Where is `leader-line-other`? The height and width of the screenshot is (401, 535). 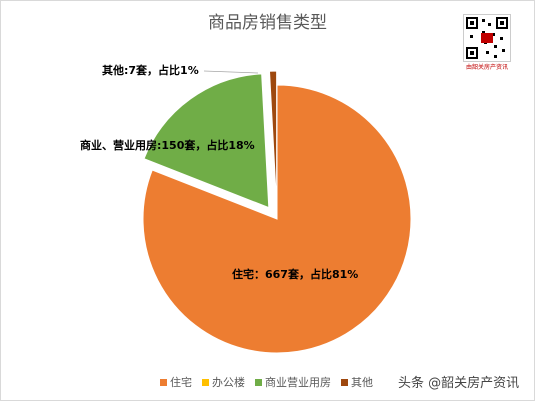 leader-line-other is located at coordinates (231, 72).